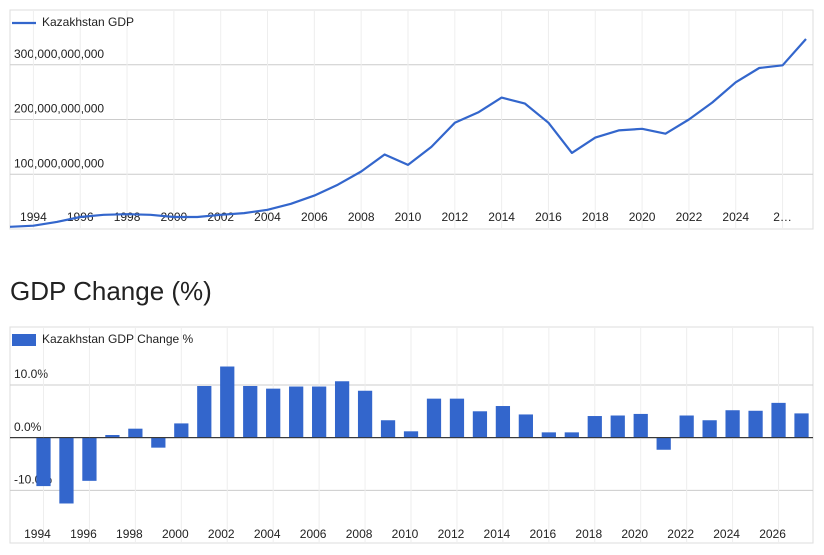 This screenshot has width=824, height=555. I want to click on y-tick-label: 0.0%, so click(28, 427).